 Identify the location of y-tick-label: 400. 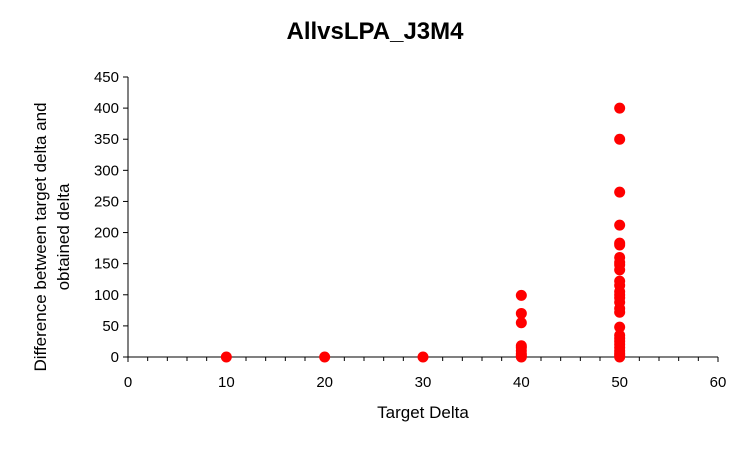
(106, 108).